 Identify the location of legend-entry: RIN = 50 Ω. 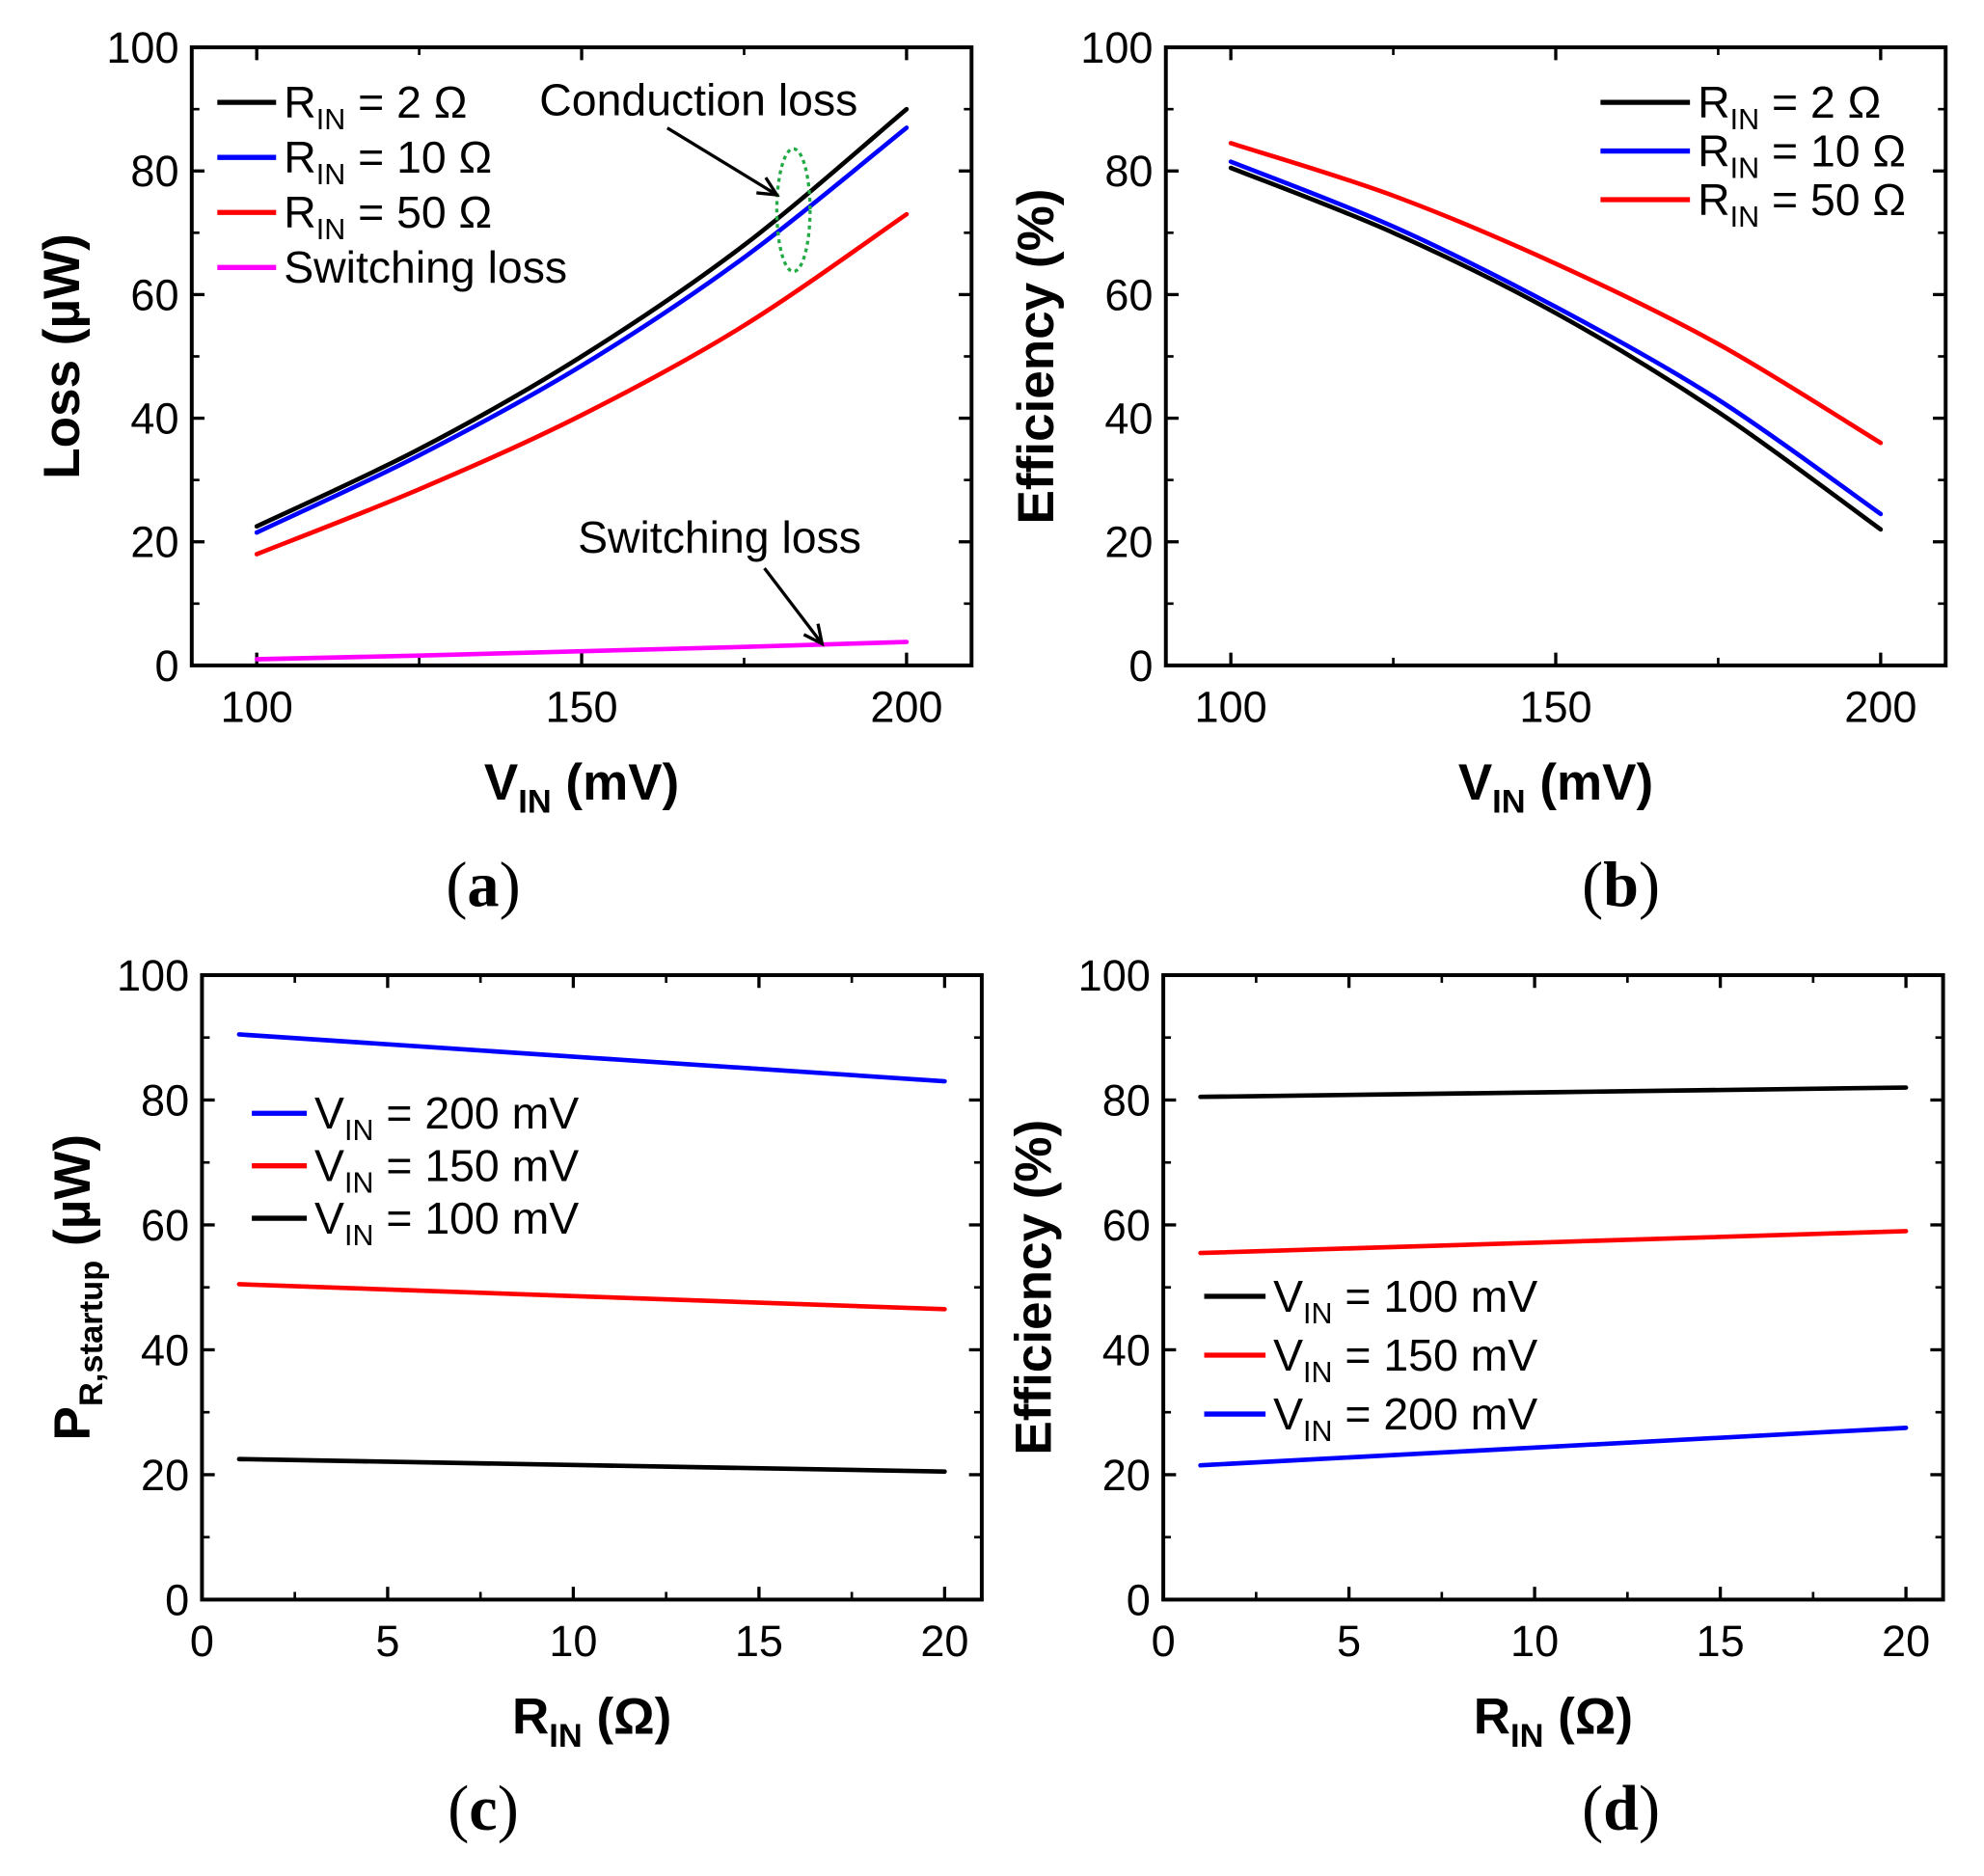
(388, 216).